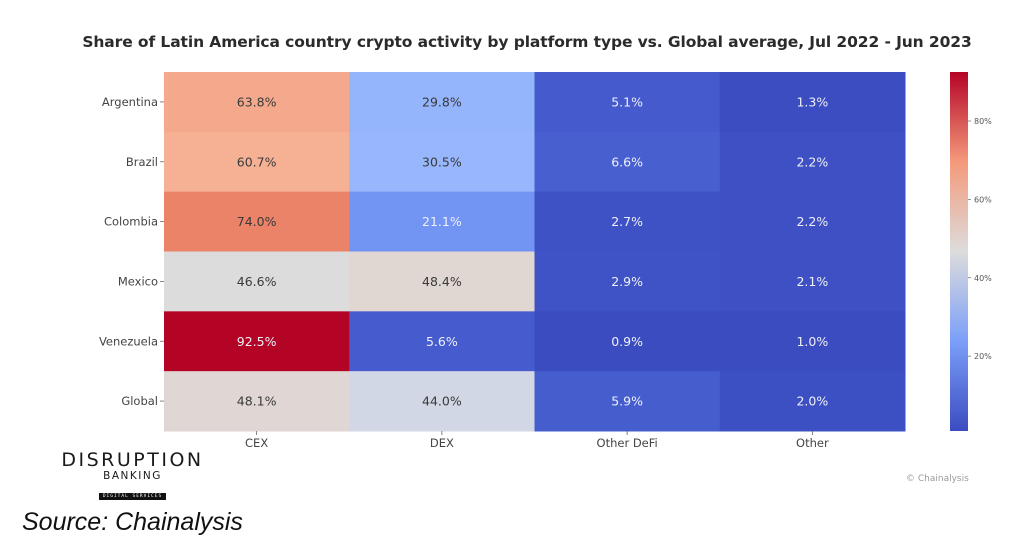  I want to click on cell-value-label: 2.0%, so click(812, 401).